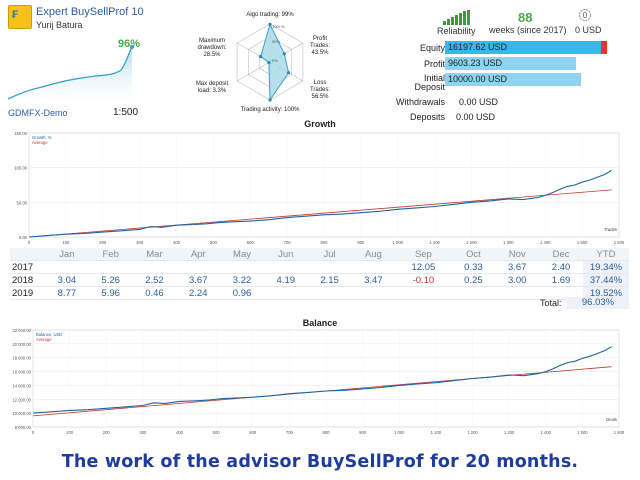 The width and height of the screenshot is (640, 480). Describe the element at coordinates (21, 413) in the screenshot. I see `y-tick-label: 10 000.00` at that location.